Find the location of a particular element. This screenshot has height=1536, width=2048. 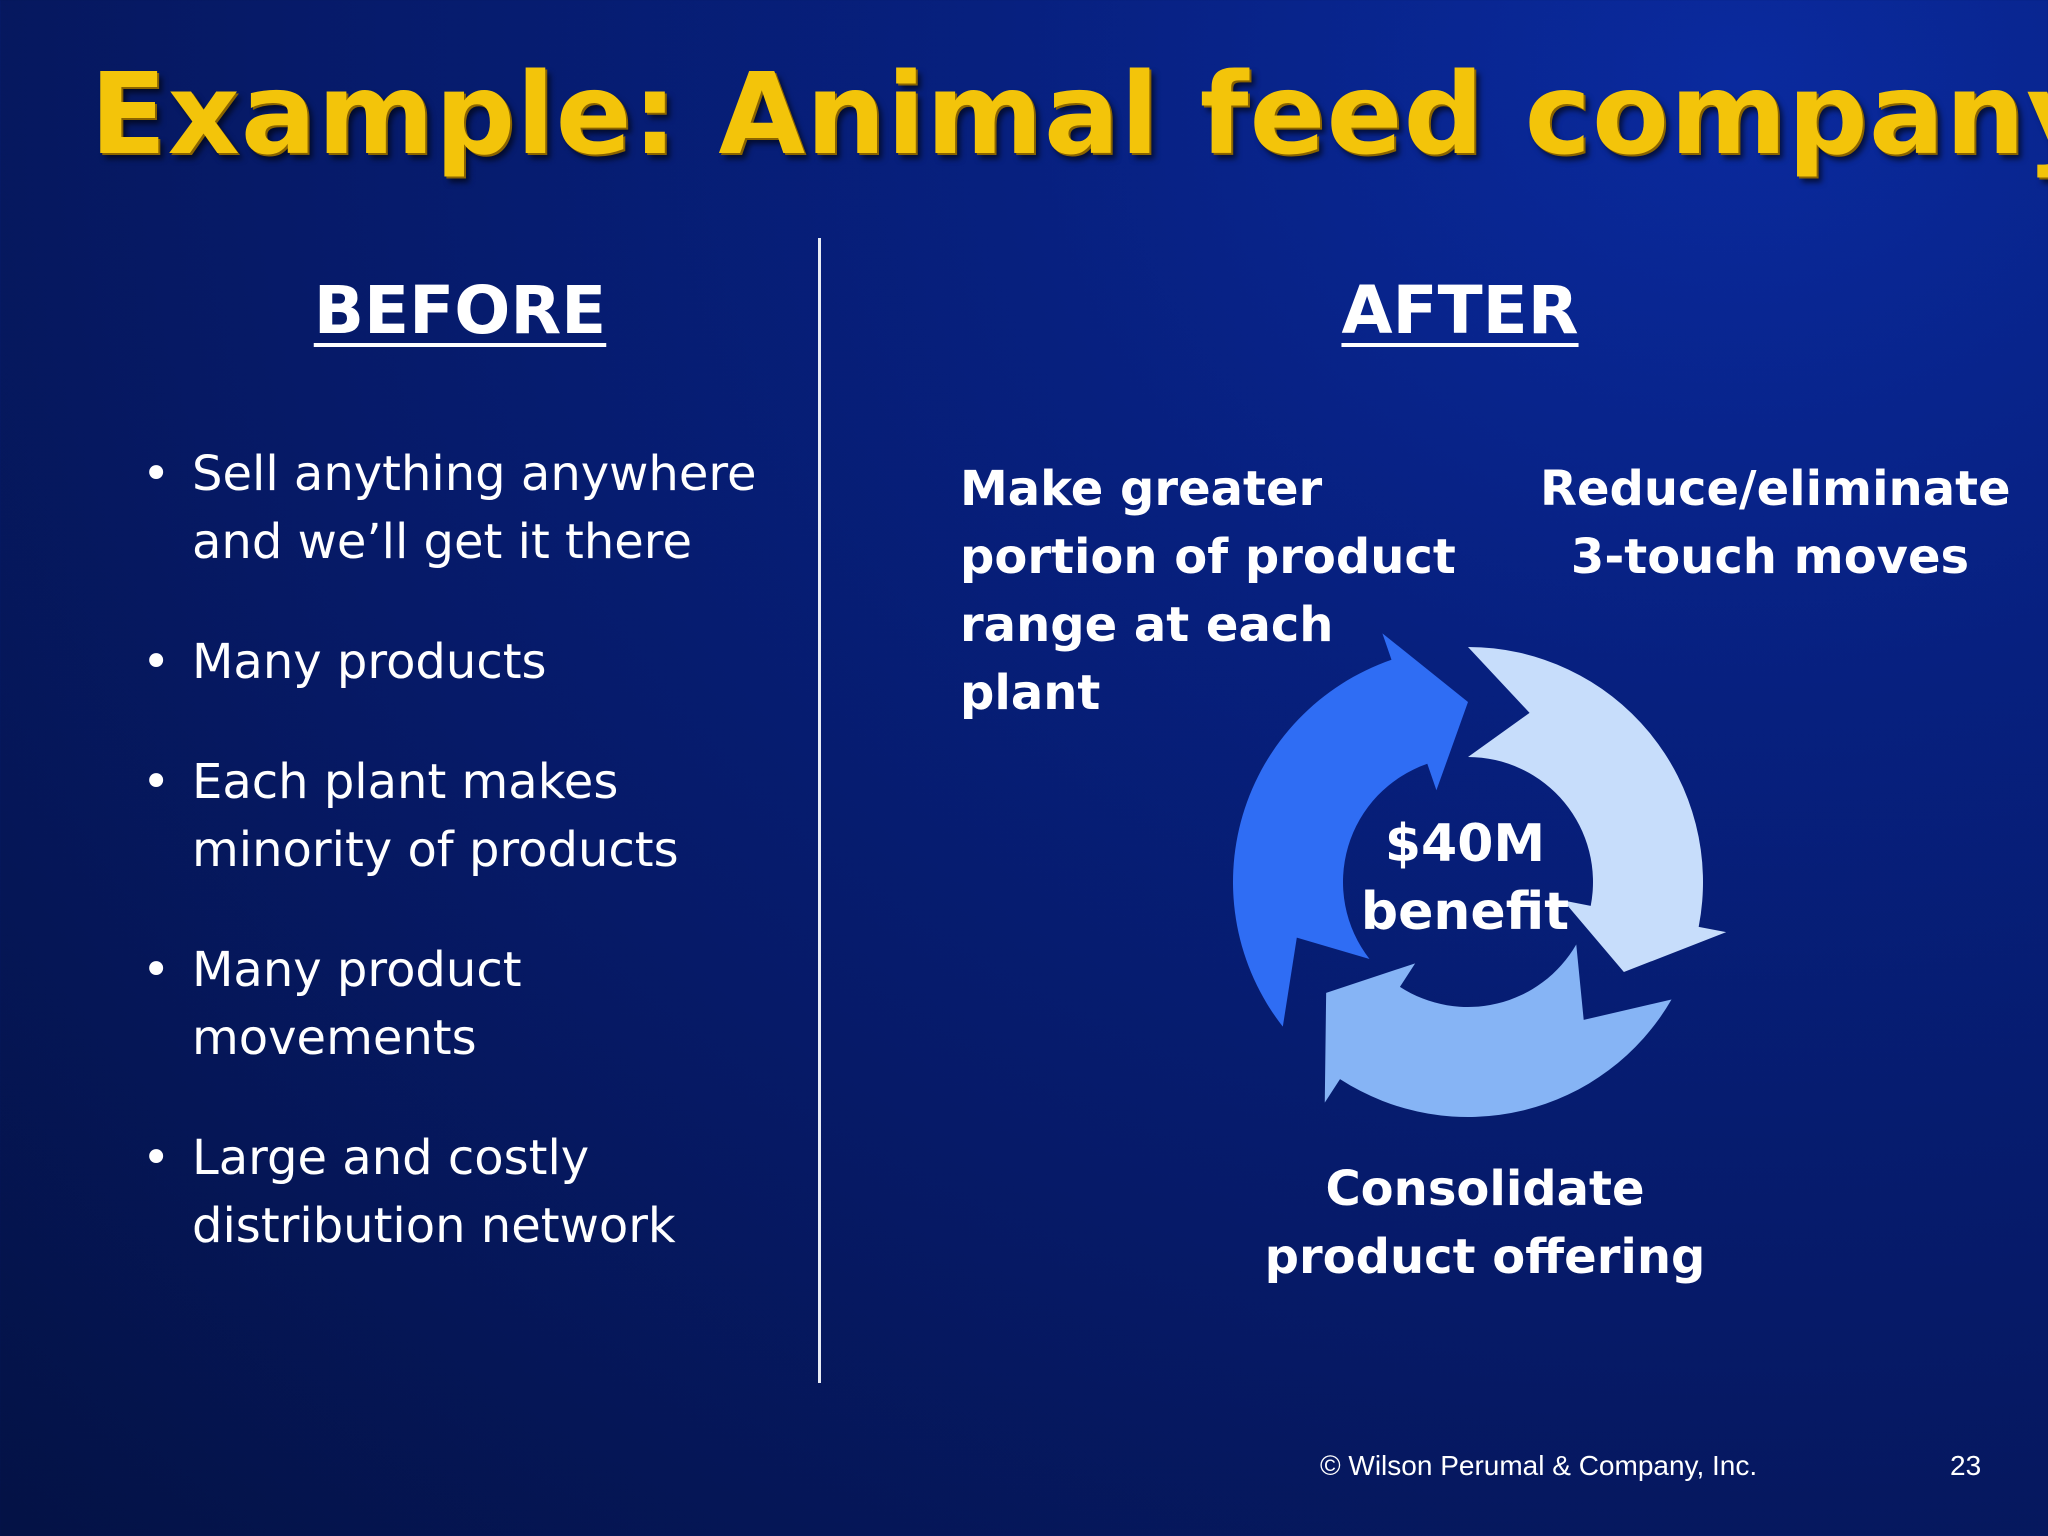

center-caption: benefit is located at coordinates (1465, 912).